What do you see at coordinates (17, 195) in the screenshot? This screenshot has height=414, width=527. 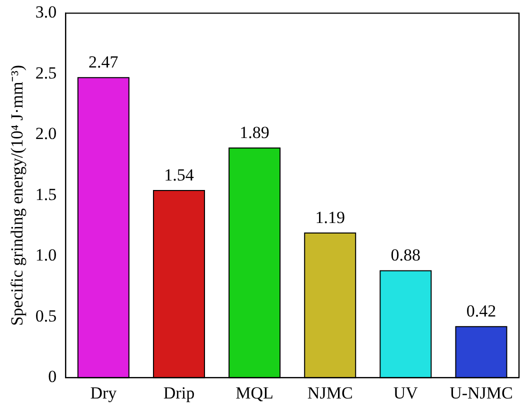 I see `y-axis-title: Specific grinding energy/(10⁴ J·mm⁻³)` at bounding box center [17, 195].